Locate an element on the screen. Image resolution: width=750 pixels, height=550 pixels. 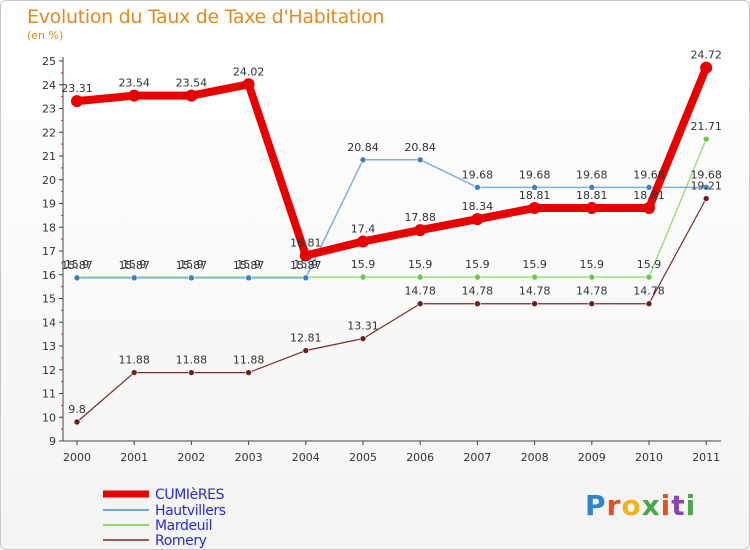
data-label: 12.81 is located at coordinates (306, 338).